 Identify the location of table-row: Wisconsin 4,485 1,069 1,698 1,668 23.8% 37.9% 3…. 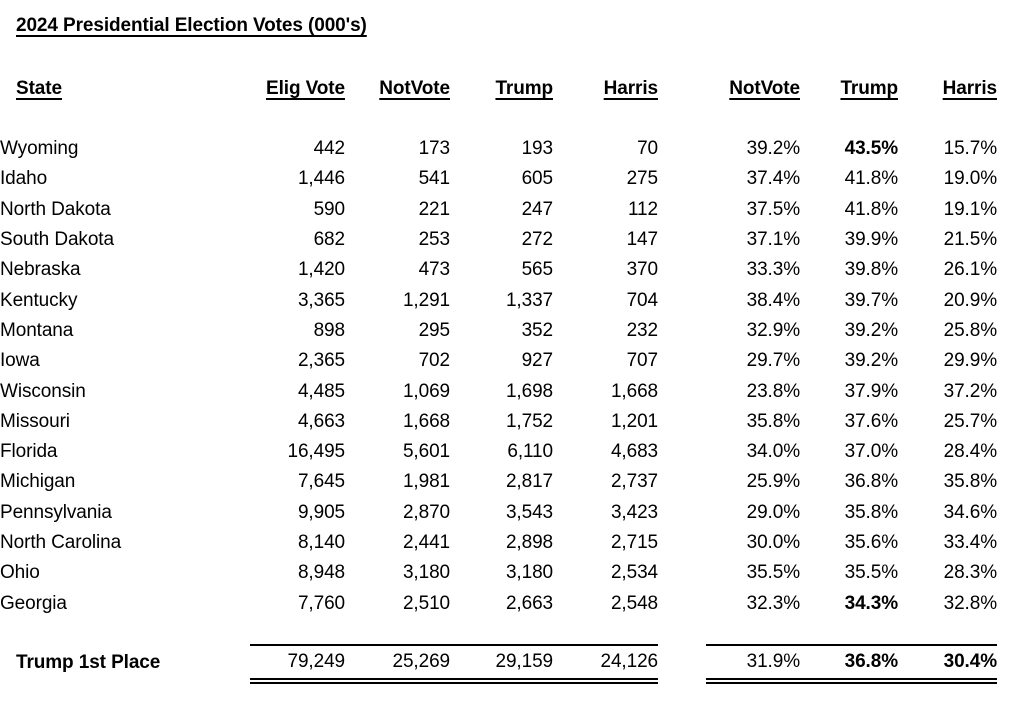
(498, 391).